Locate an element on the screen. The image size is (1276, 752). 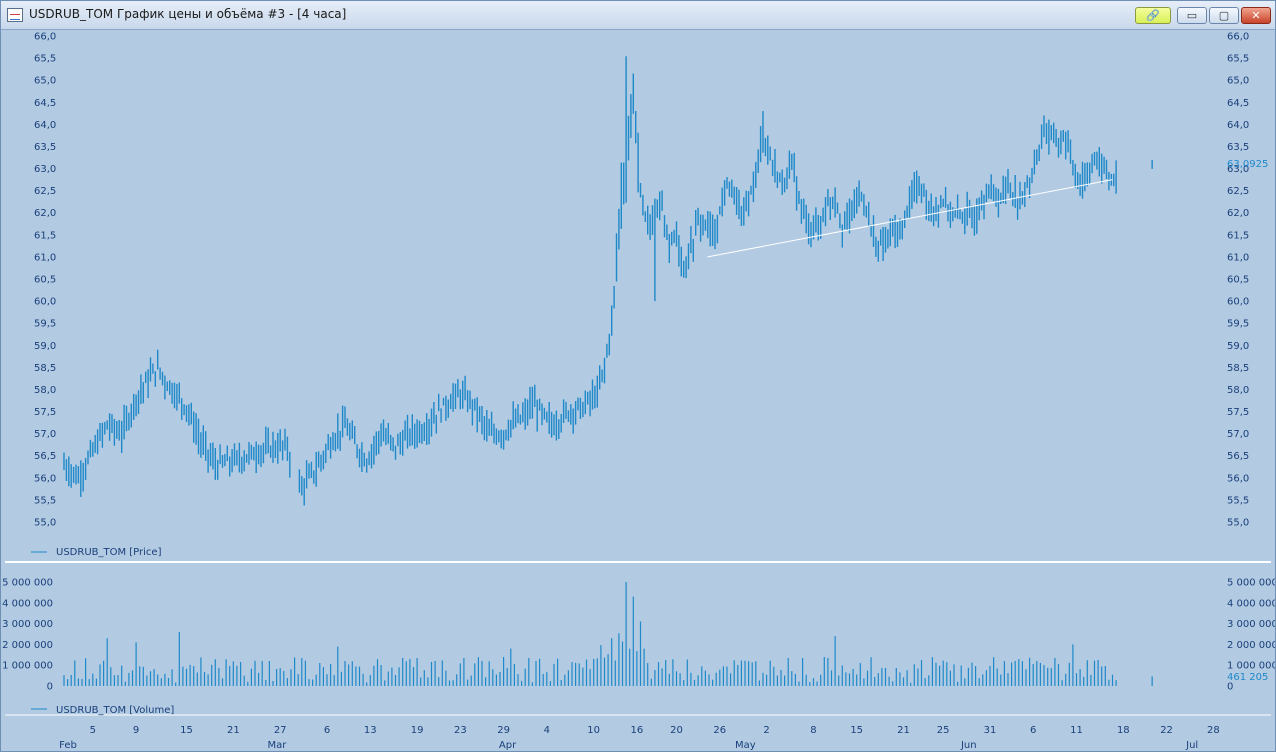
volume-y-tick-left: 5 000 000 is located at coordinates (27, 583).